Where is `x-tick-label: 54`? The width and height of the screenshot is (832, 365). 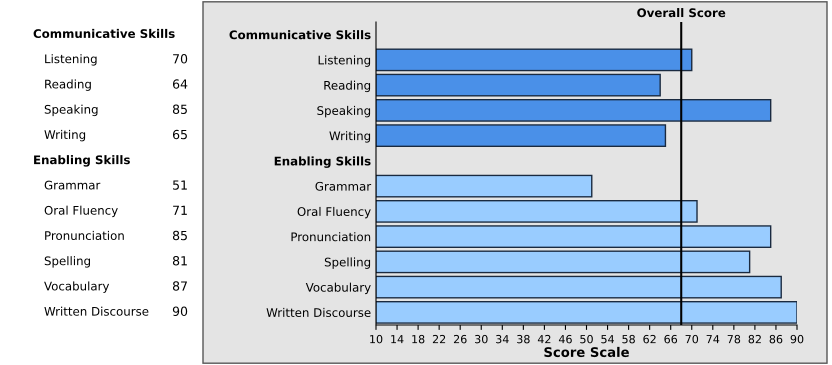
x-tick-label: 54 is located at coordinates (607, 339).